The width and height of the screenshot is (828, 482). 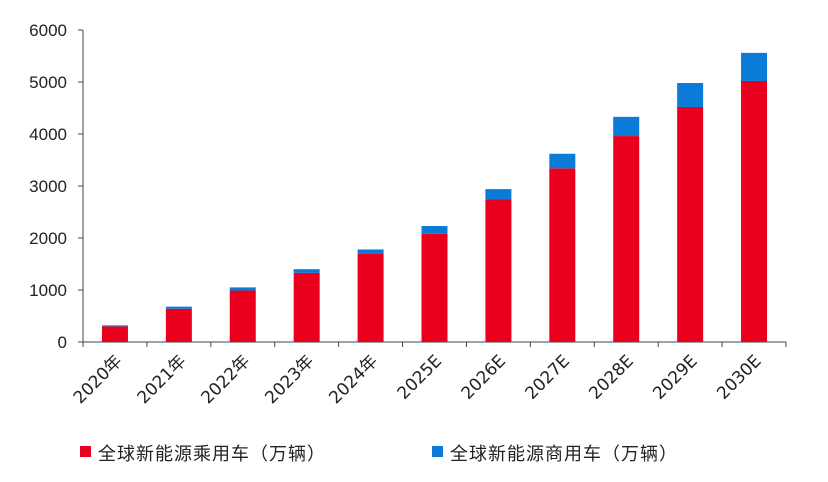 I want to click on x-tick-label: 2026E, so click(x=484, y=377).